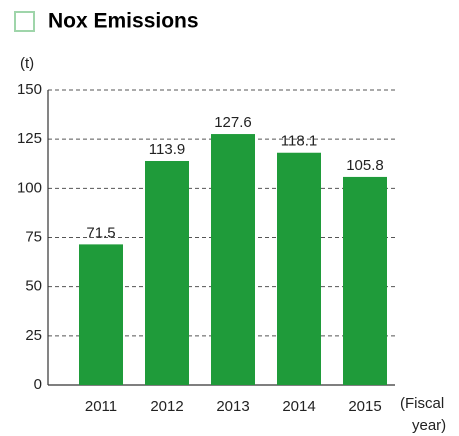 This screenshot has width=459, height=436. I want to click on x-tick-label: 2015, so click(364, 406).